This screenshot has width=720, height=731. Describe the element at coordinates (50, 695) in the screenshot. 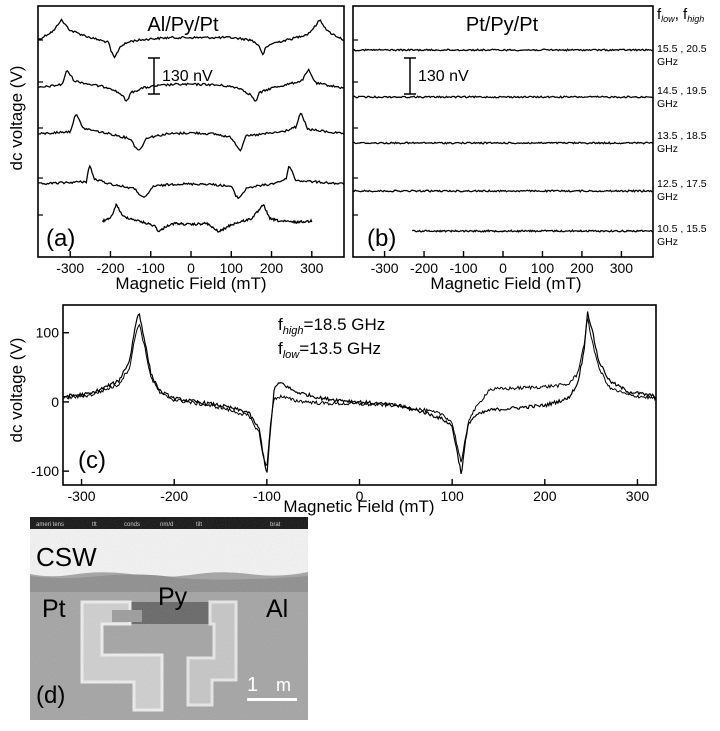

I see `sem-panel-letter: (d)` at that location.